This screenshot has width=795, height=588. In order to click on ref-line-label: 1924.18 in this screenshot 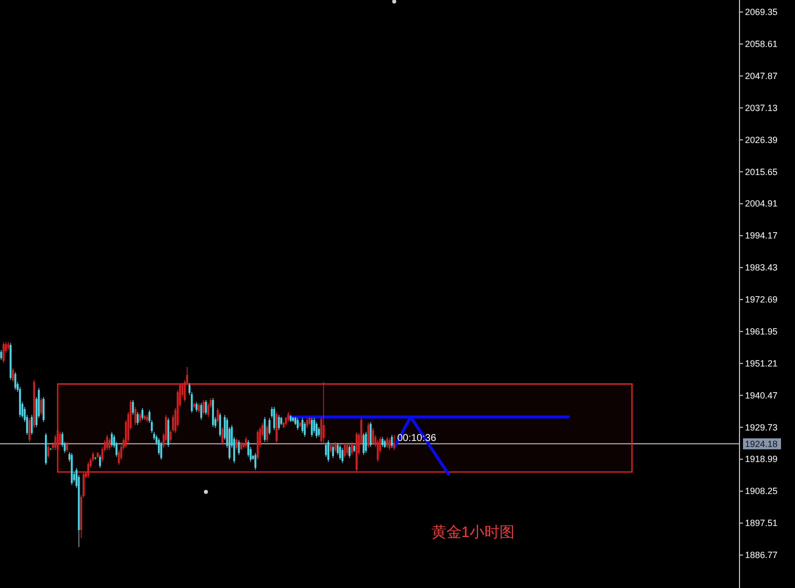, I will do `click(761, 443)`.